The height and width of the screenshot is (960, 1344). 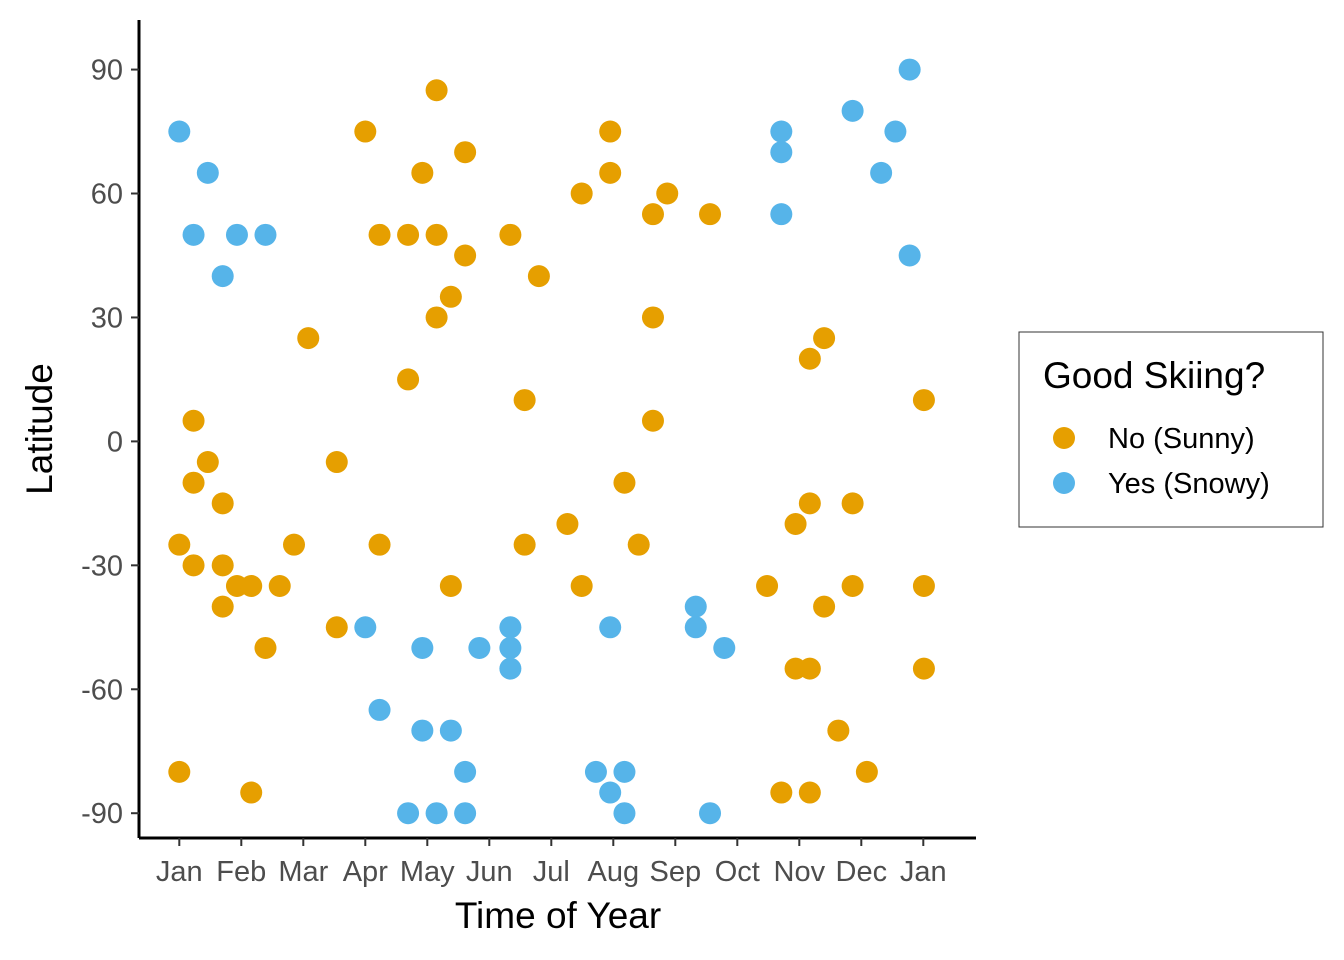 What do you see at coordinates (39, 429) in the screenshot?
I see `y-axis-title: Latitude` at bounding box center [39, 429].